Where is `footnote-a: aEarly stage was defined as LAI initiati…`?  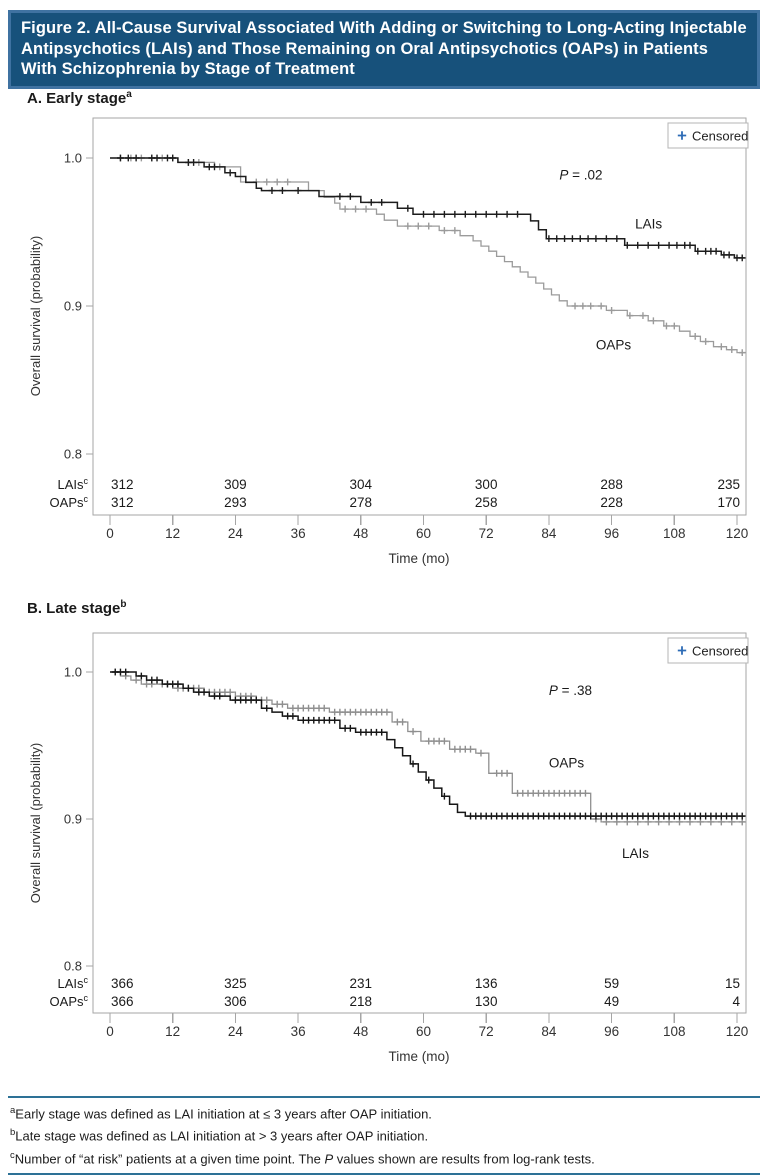 footnote-a: aEarly stage was defined as LAI initiati… is located at coordinates (384, 1112).